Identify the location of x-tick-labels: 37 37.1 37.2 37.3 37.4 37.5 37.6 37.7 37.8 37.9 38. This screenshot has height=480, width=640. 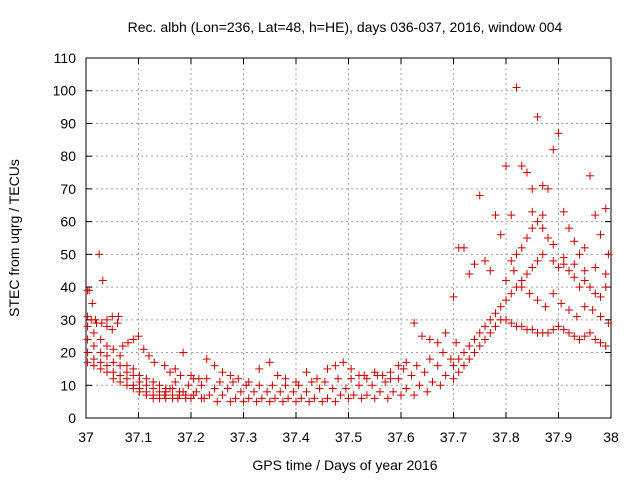
(348, 437).